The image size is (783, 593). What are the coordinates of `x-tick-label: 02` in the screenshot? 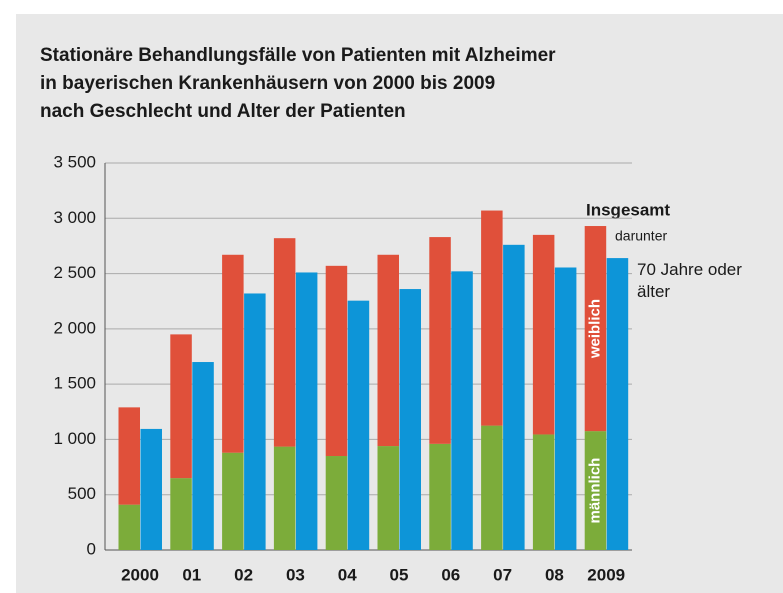 It's located at (243, 574).